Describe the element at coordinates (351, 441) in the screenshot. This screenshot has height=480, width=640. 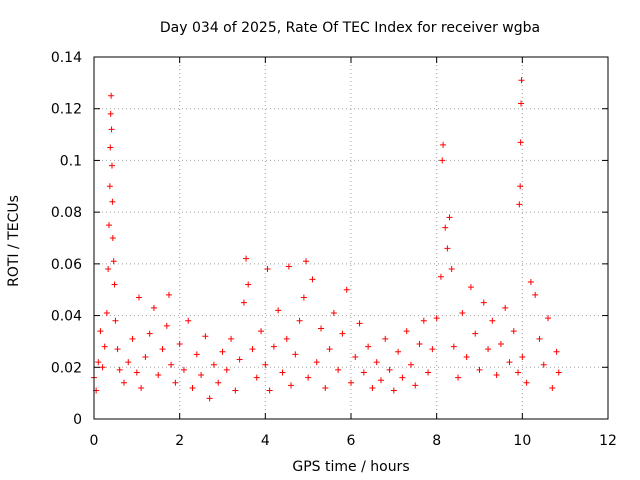
I see `x-tick-label: 6` at that location.